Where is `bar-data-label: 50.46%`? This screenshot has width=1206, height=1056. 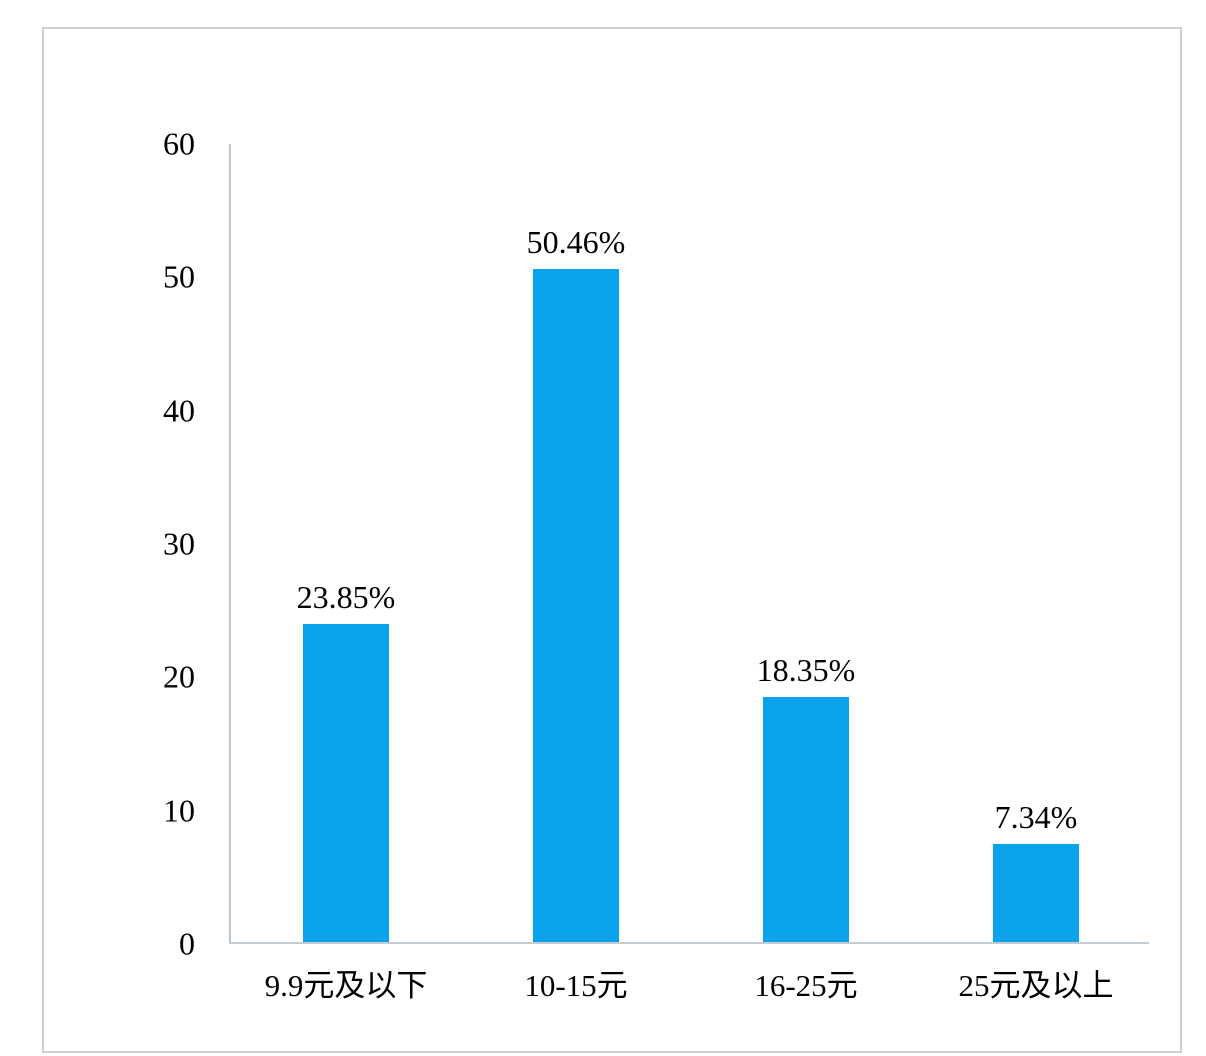
bar-data-label: 50.46% is located at coordinates (576, 242).